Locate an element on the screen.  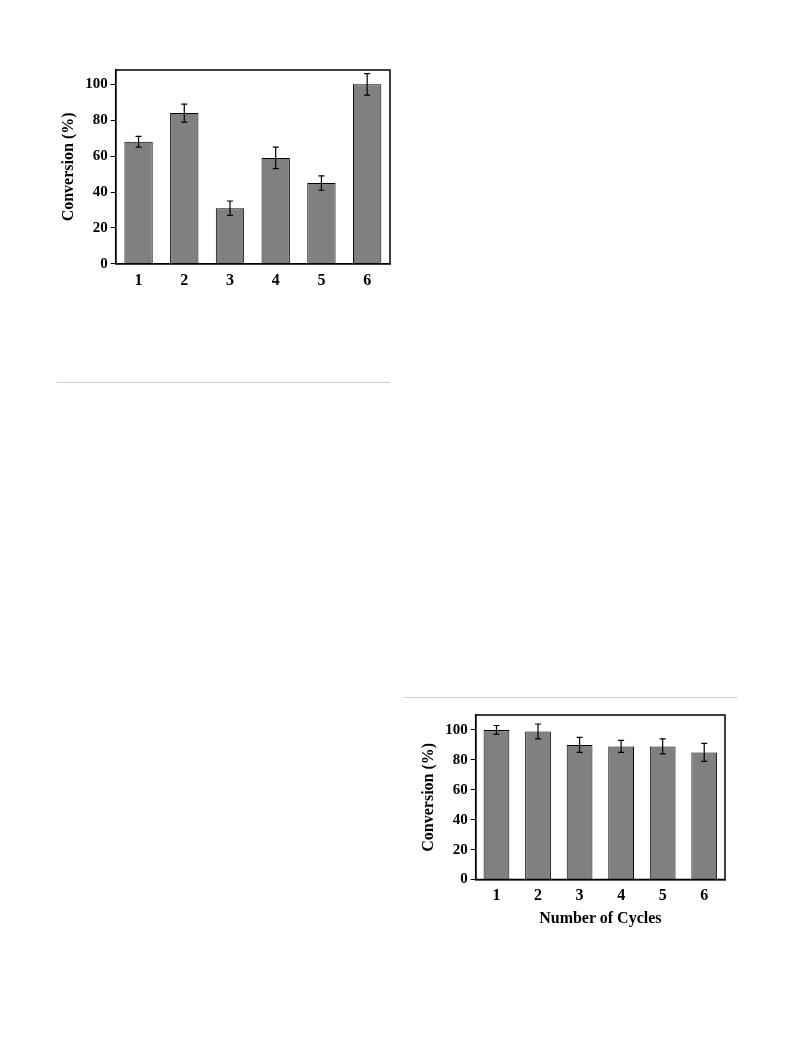
x-axis-title: Number of Cycles is located at coordinates (600, 917).